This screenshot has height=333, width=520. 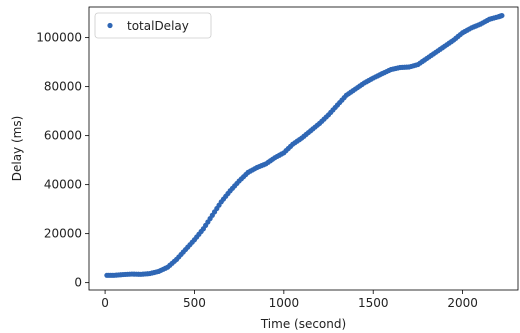 What do you see at coordinates (462, 303) in the screenshot?
I see `x-tick-label: 2000` at bounding box center [462, 303].